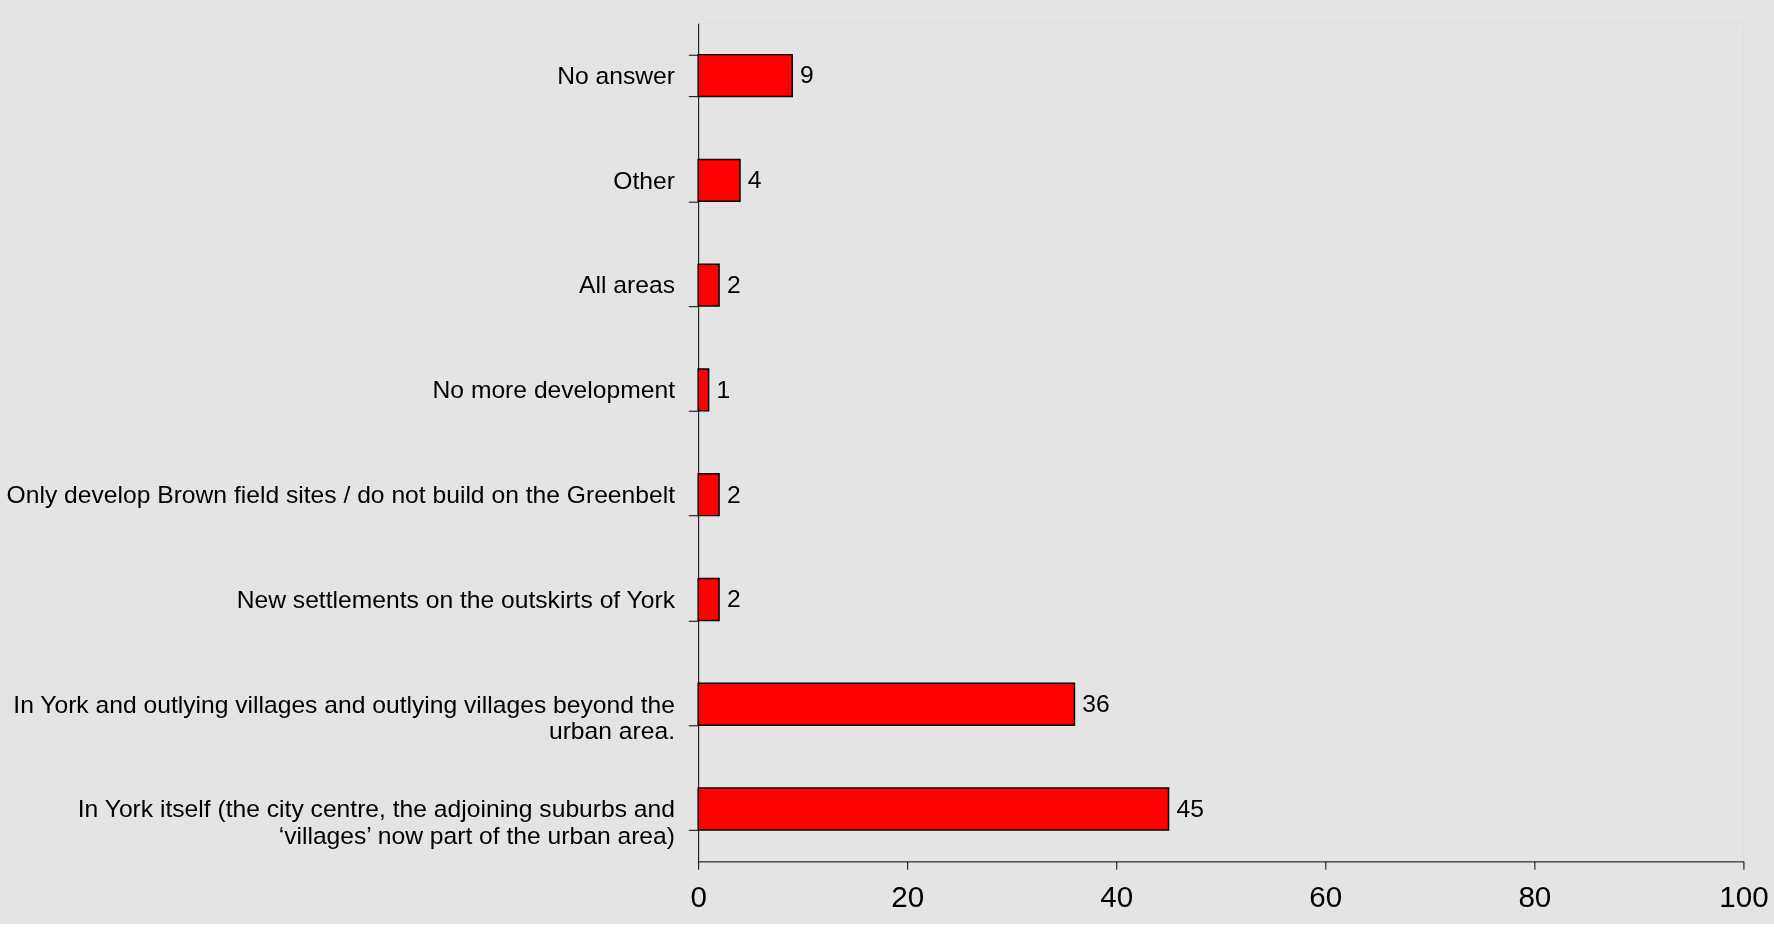  What do you see at coordinates (807, 75) in the screenshot?
I see `data-label: 9` at bounding box center [807, 75].